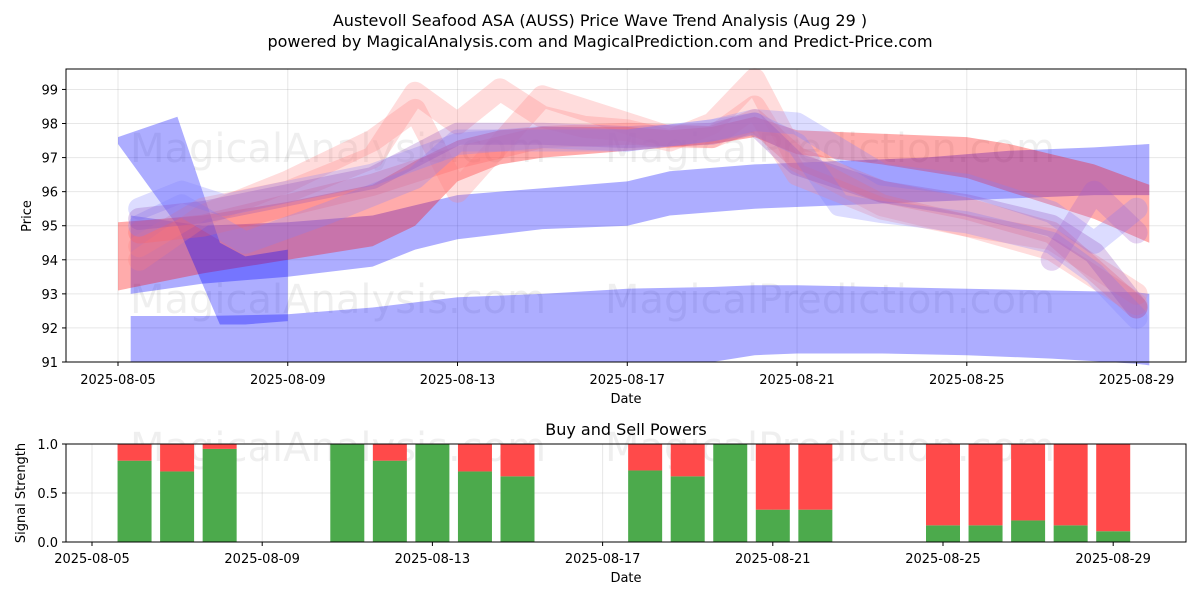  I want to click on power-x-tick-label: 2025-08-21, so click(773, 559).